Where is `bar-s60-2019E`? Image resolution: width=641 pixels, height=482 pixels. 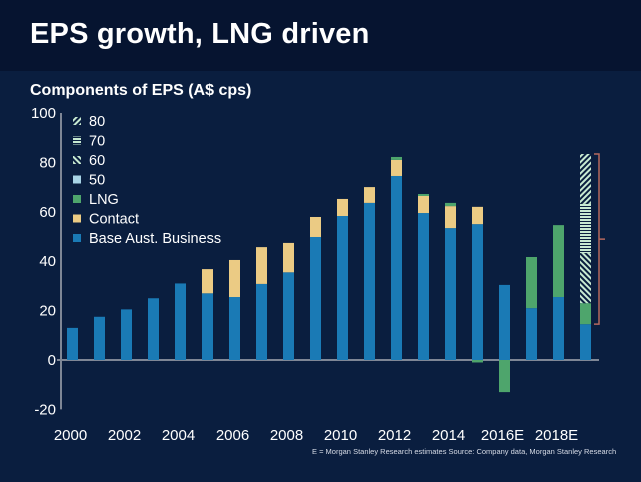 bar-s60-2019E is located at coordinates (585, 278).